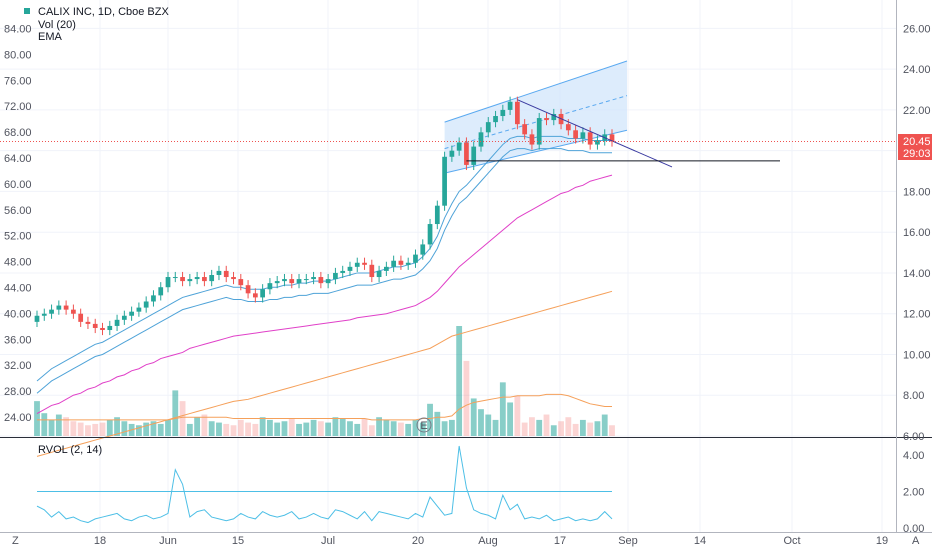 This screenshot has width=932, height=550. Describe the element at coordinates (913, 396) in the screenshot. I see `right-axis-tick: 8.00` at that location.